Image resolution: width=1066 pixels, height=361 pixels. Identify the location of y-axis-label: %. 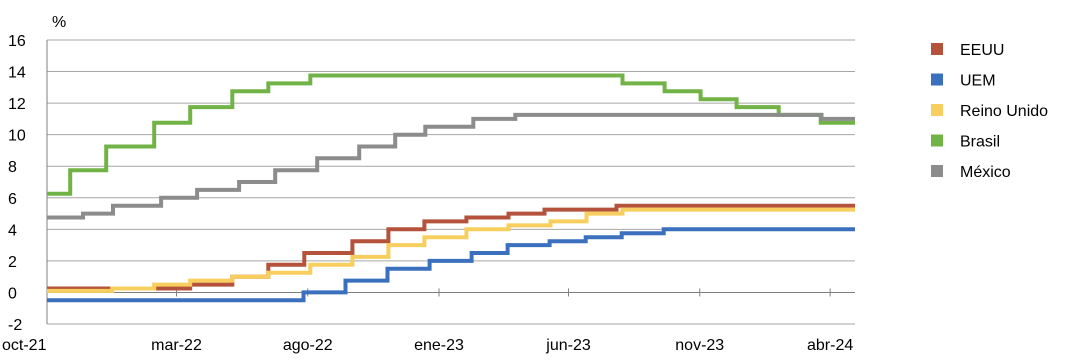
(59, 22).